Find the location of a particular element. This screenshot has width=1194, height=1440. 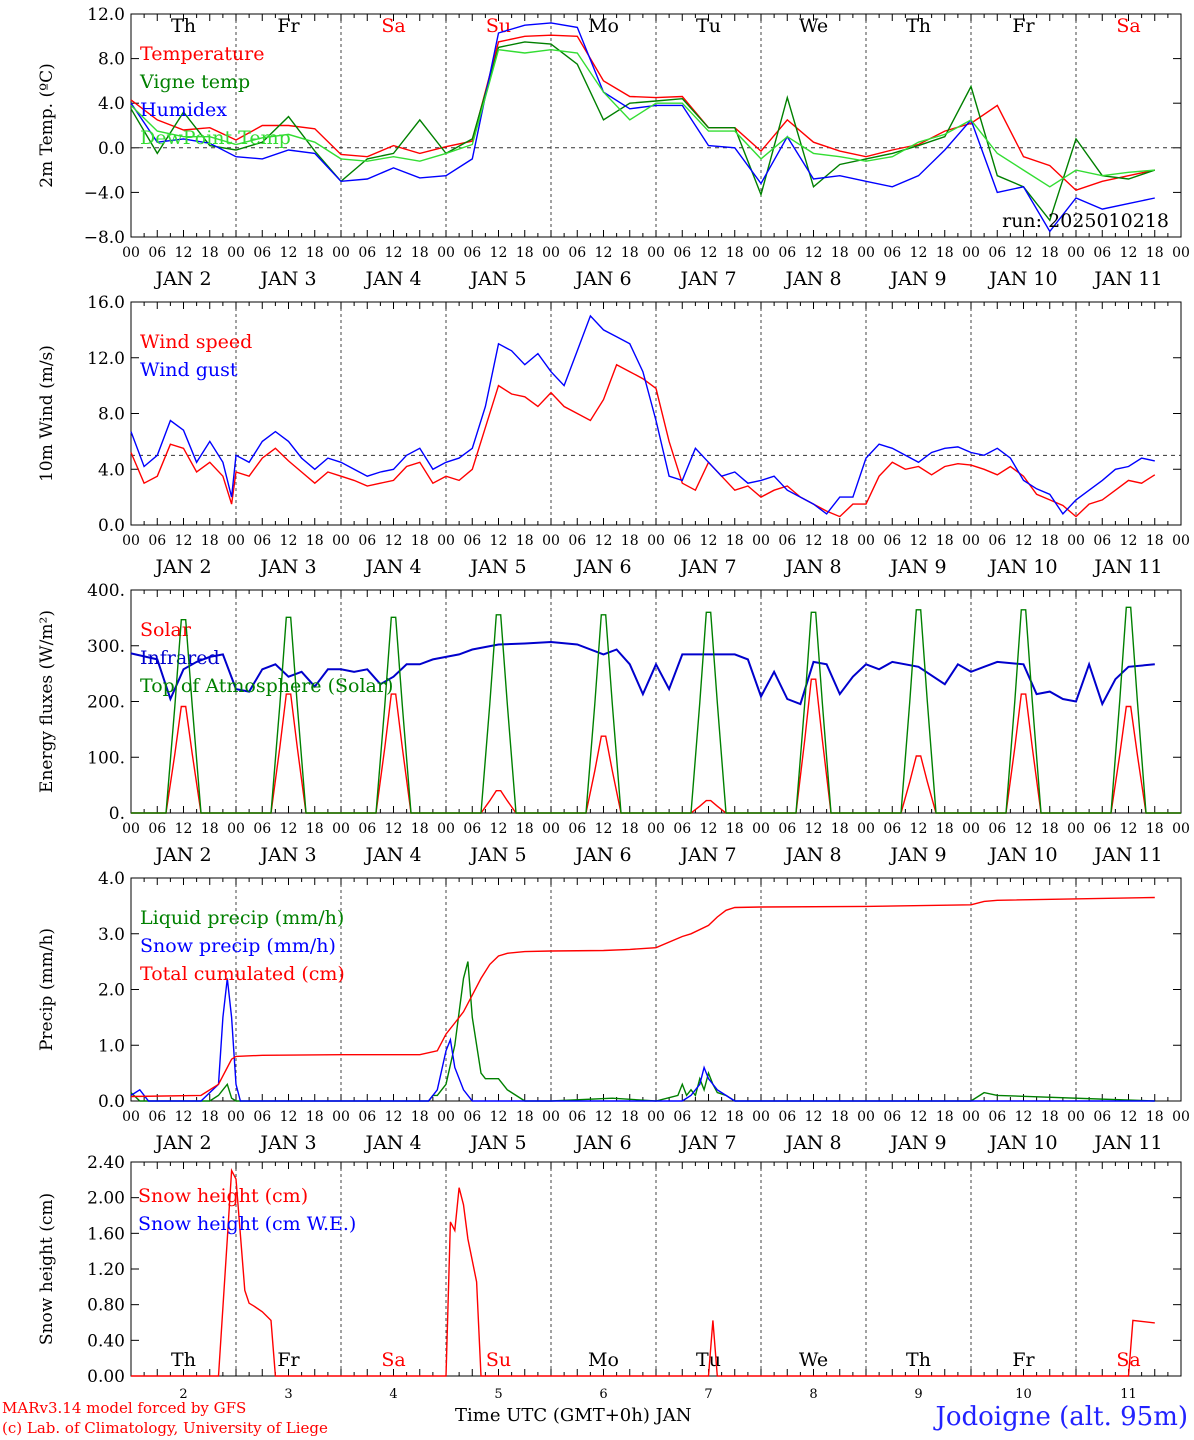

legend-entry: Liquid precip (mm/h) is located at coordinates (242, 918).